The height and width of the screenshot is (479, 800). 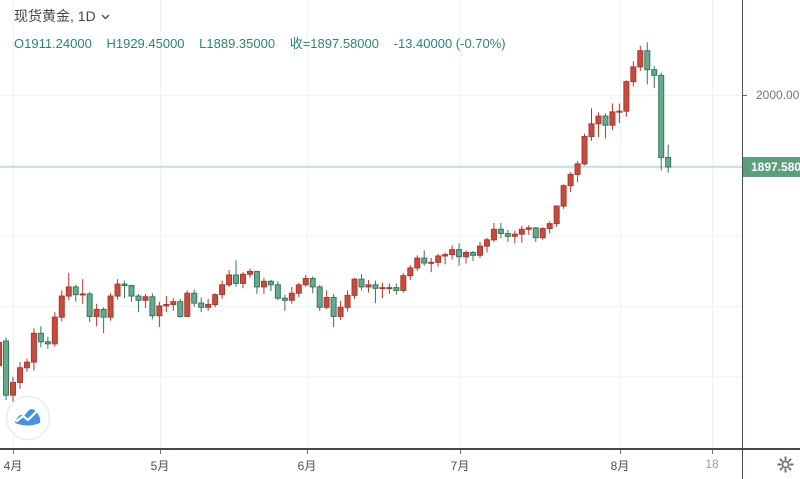 What do you see at coordinates (334, 43) in the screenshot?
I see `ohlc-close: 收=1897.58000` at bounding box center [334, 43].